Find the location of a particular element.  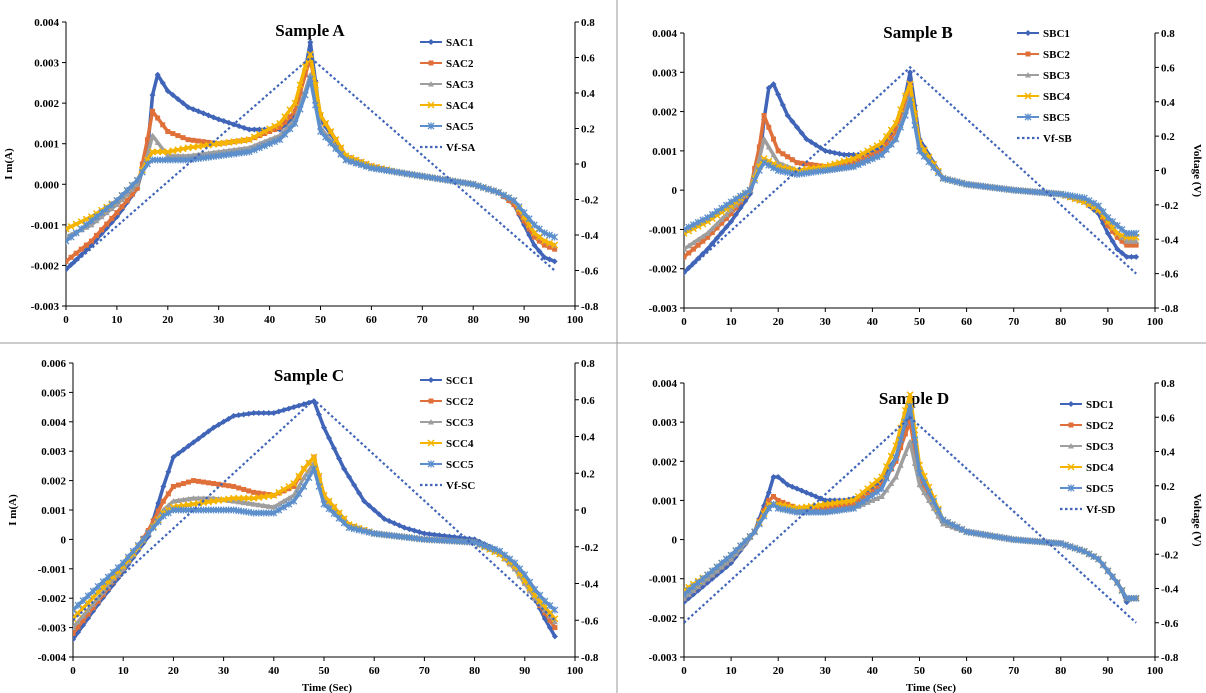

legend-label: SDC1 is located at coordinates (1100, 405).